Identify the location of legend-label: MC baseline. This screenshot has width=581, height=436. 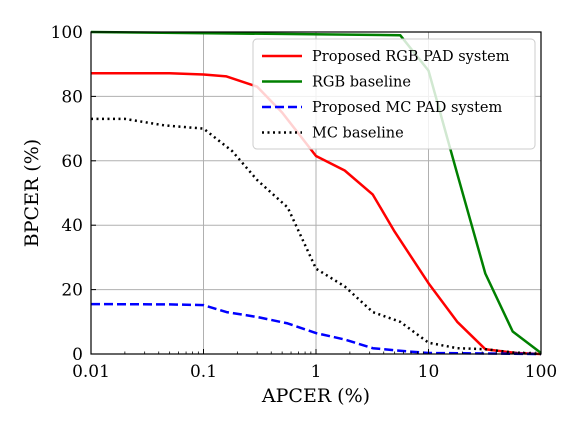
(358, 134).